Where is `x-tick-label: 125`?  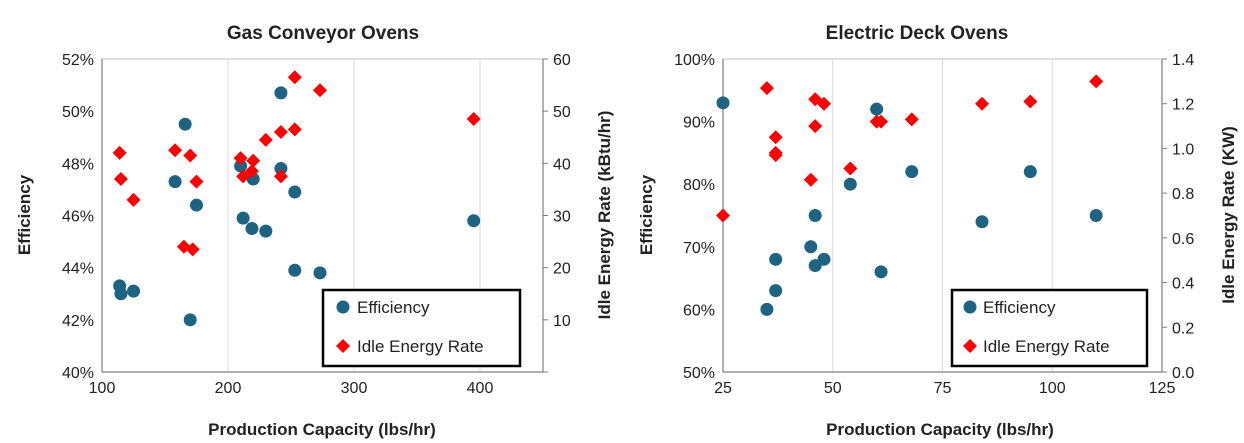 x-tick-label: 125 is located at coordinates (1162, 388).